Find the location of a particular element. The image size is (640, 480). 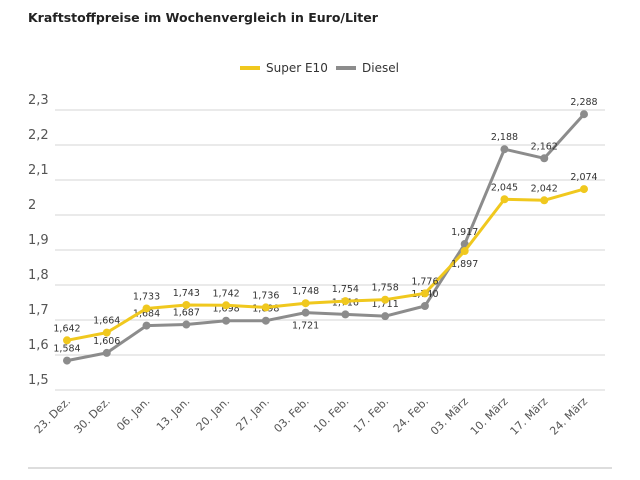

data-label: 1,897 is located at coordinates (464, 264).